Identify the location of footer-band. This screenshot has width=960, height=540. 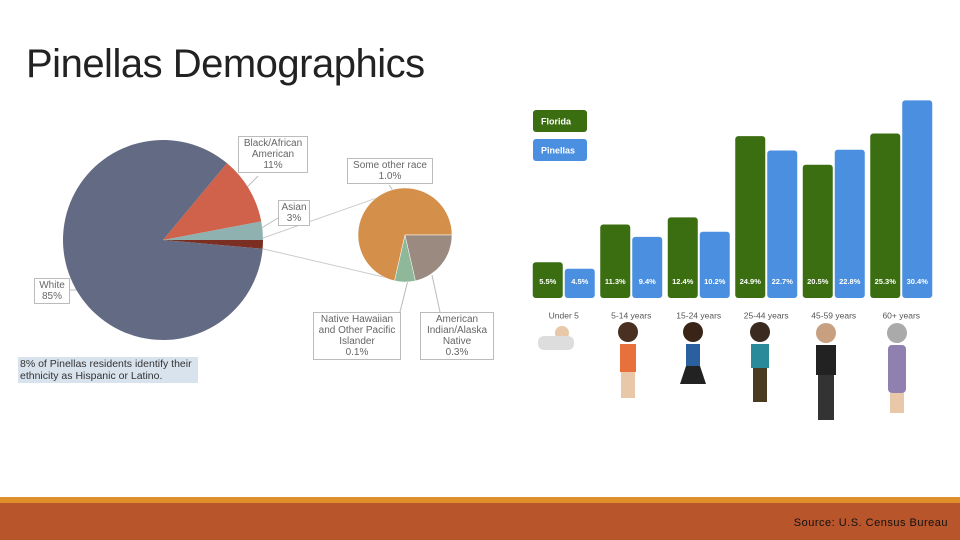
(480, 521).